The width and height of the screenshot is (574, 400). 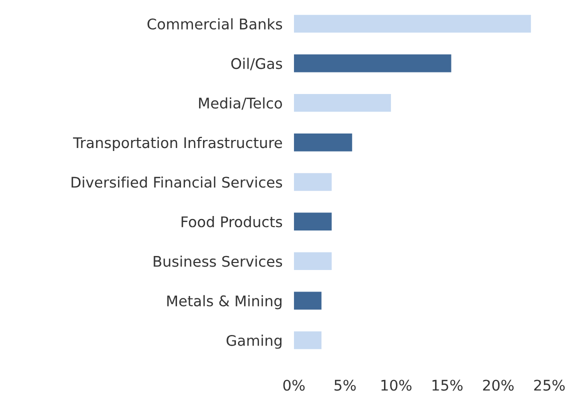 What do you see at coordinates (549, 385) in the screenshot?
I see `x-tick-label: 25%` at bounding box center [549, 385].